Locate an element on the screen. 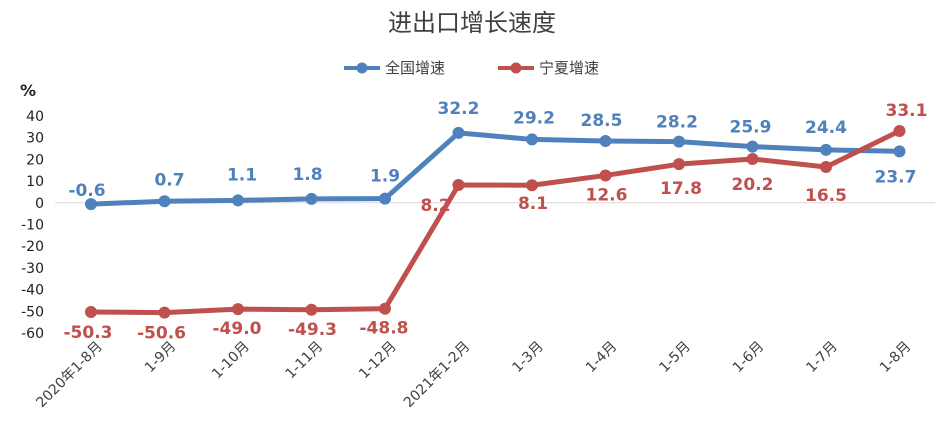 The width and height of the screenshot is (945, 443). x-tick-label: 2021年1-2月 is located at coordinates (437, 375).